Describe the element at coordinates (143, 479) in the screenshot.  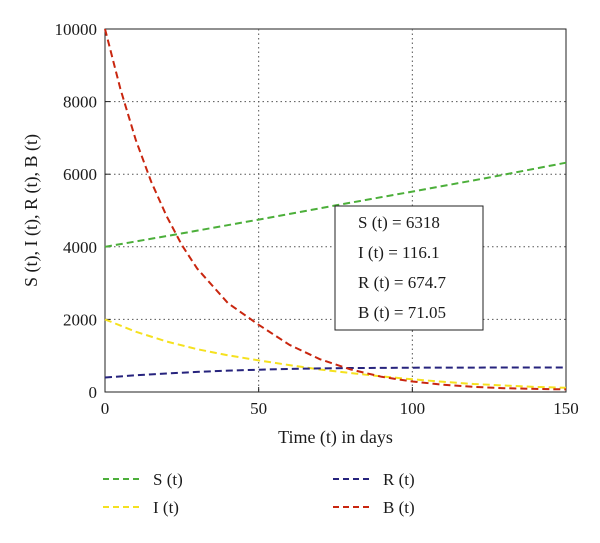
I see `legend-item: S (t)` at that location.